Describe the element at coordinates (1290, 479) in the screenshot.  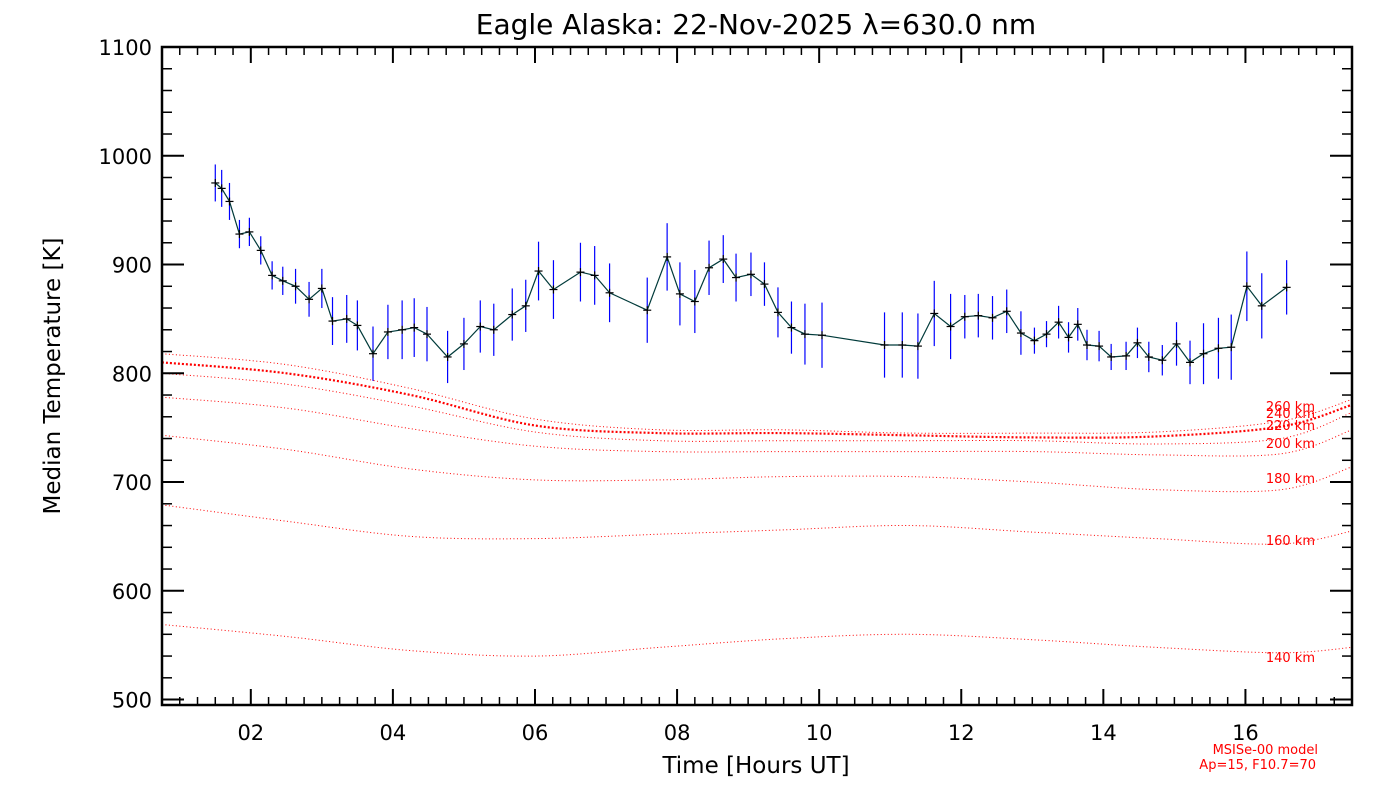
I see `model-curve-label: 180 km` at that location.